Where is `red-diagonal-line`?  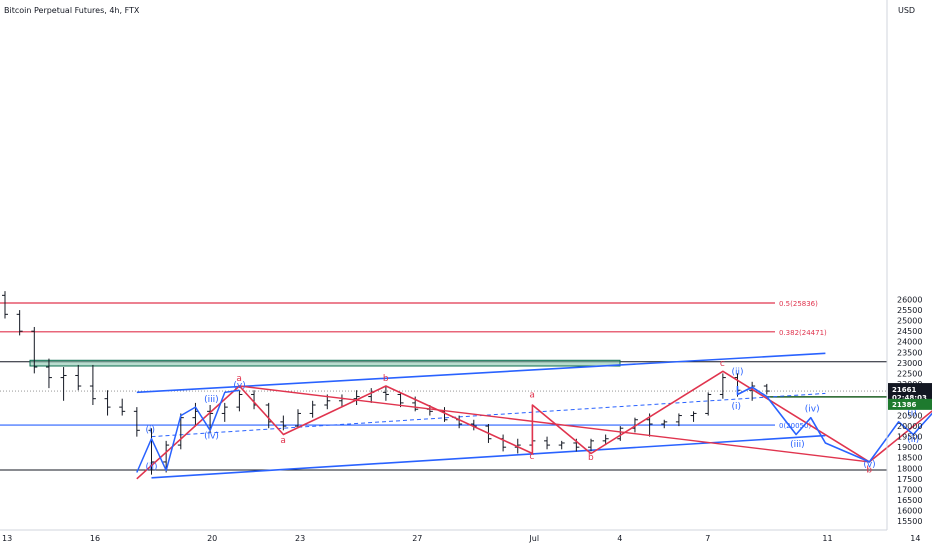
red-diagonal-line is located at coordinates (554, 424).